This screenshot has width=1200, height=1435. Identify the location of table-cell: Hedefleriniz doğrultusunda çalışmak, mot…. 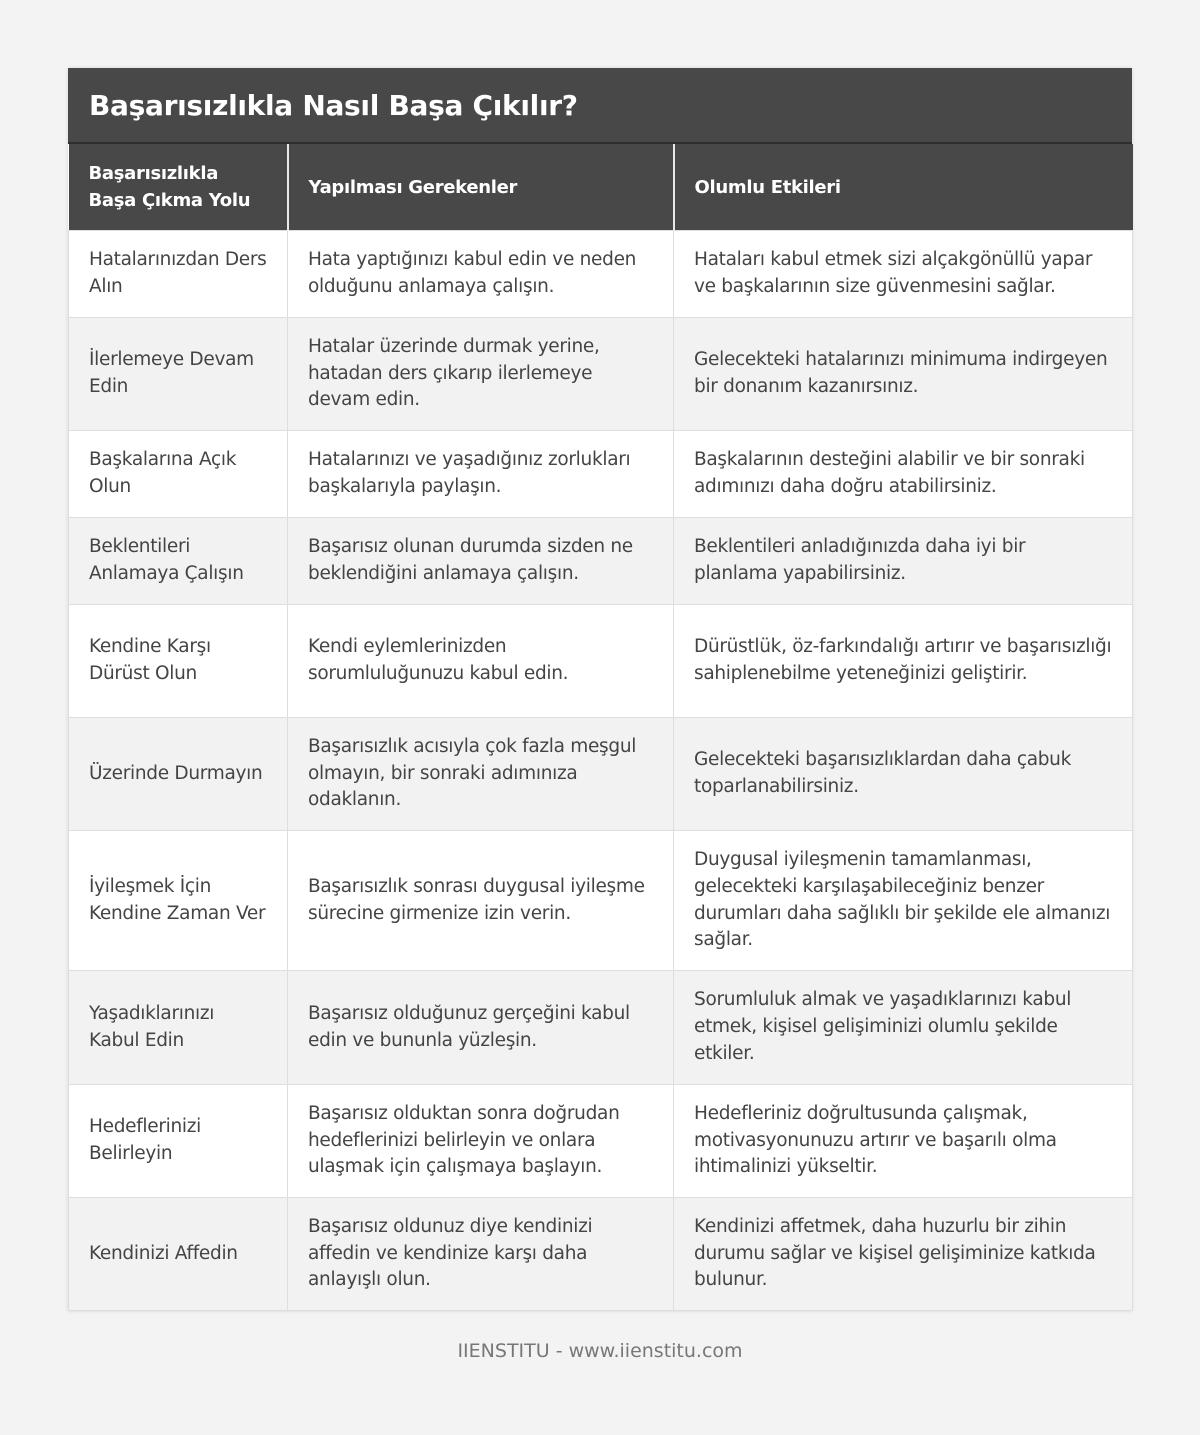
(903, 1141).